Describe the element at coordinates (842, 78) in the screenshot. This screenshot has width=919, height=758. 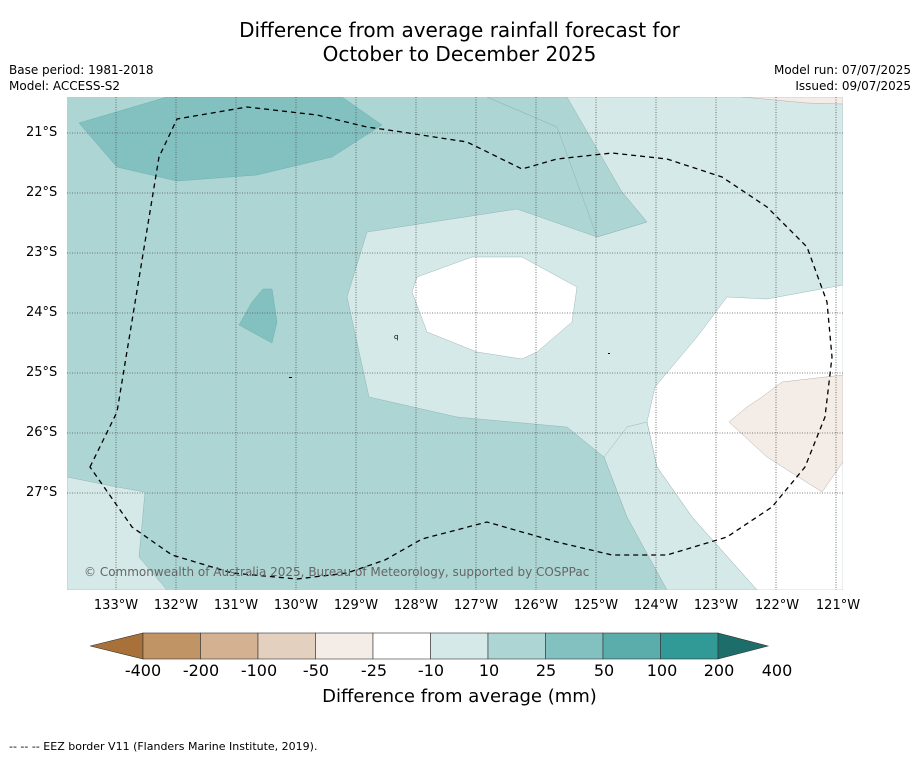
I see `meta-right: Model run: 07/07/2025 Issued: 09/07/2025` at that location.